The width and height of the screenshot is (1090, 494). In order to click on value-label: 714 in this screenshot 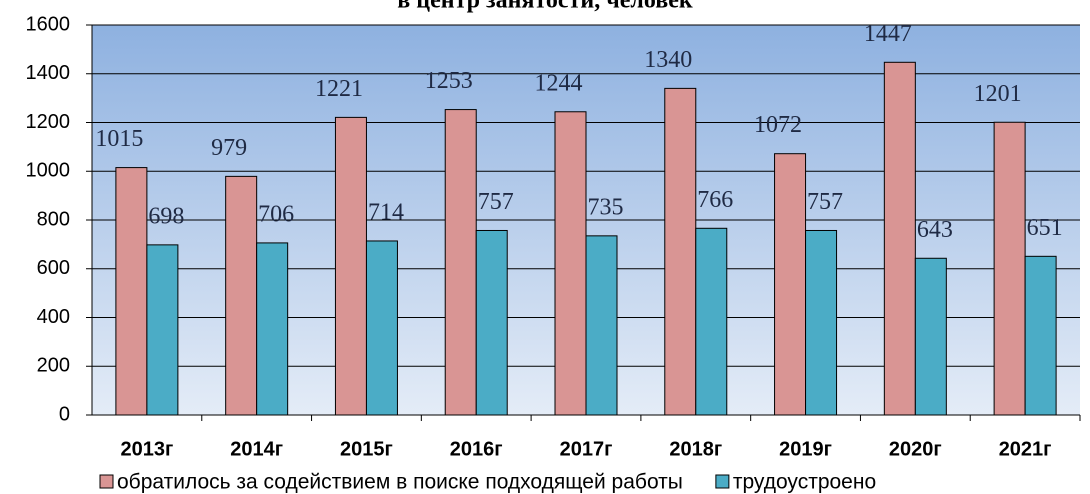, I will do `click(386, 212)`.